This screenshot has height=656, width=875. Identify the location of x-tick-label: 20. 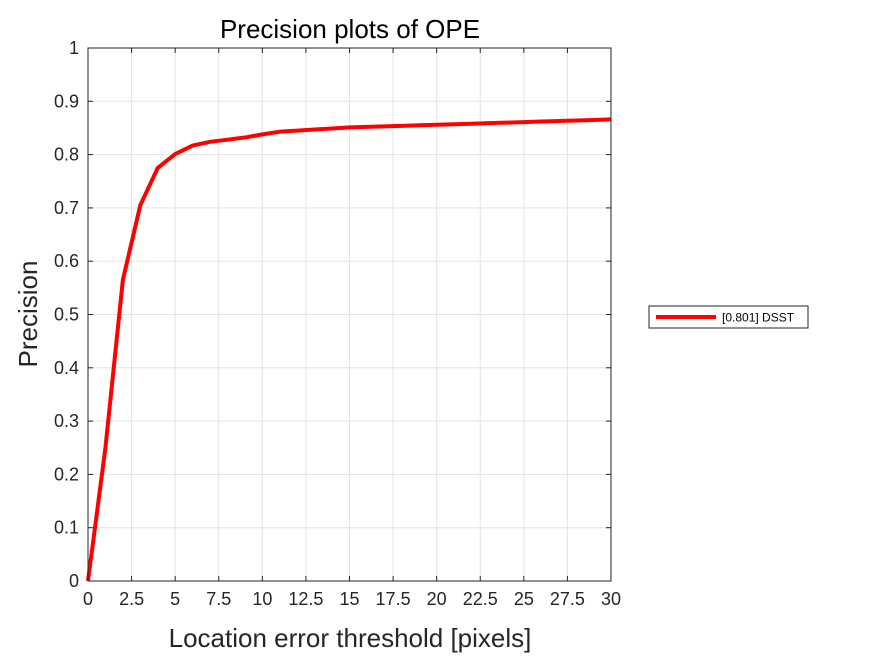
(437, 599).